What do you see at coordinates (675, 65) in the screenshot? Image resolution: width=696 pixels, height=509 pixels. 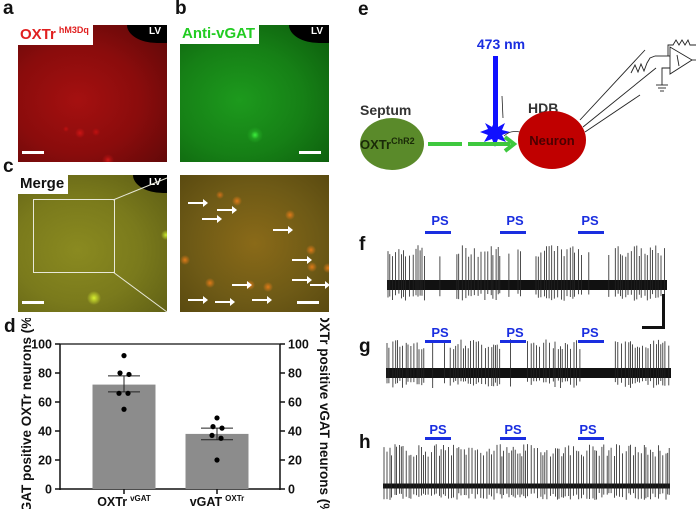 I see `amplifier-icon` at bounding box center [675, 65].